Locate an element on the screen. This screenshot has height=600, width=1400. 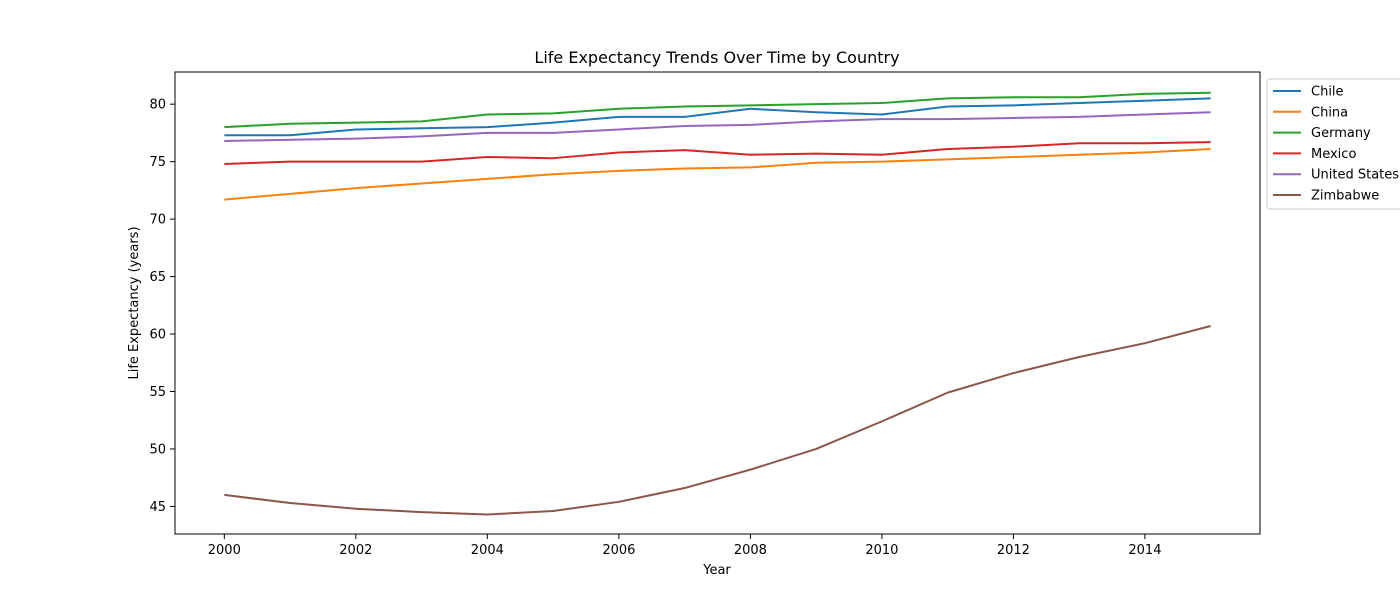
legend-label-3: Mexico is located at coordinates (1333, 154).